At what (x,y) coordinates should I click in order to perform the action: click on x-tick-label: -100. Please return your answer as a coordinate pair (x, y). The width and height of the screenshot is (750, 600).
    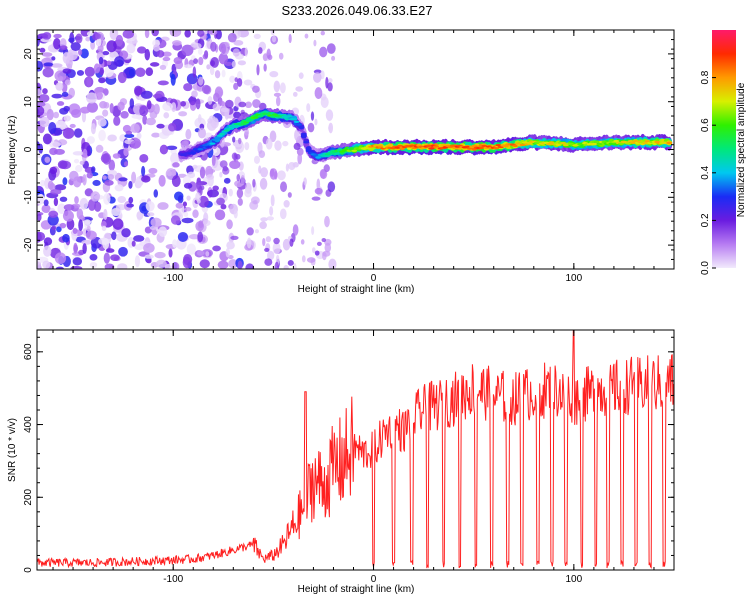
    Looking at the image, I should click on (173, 579).